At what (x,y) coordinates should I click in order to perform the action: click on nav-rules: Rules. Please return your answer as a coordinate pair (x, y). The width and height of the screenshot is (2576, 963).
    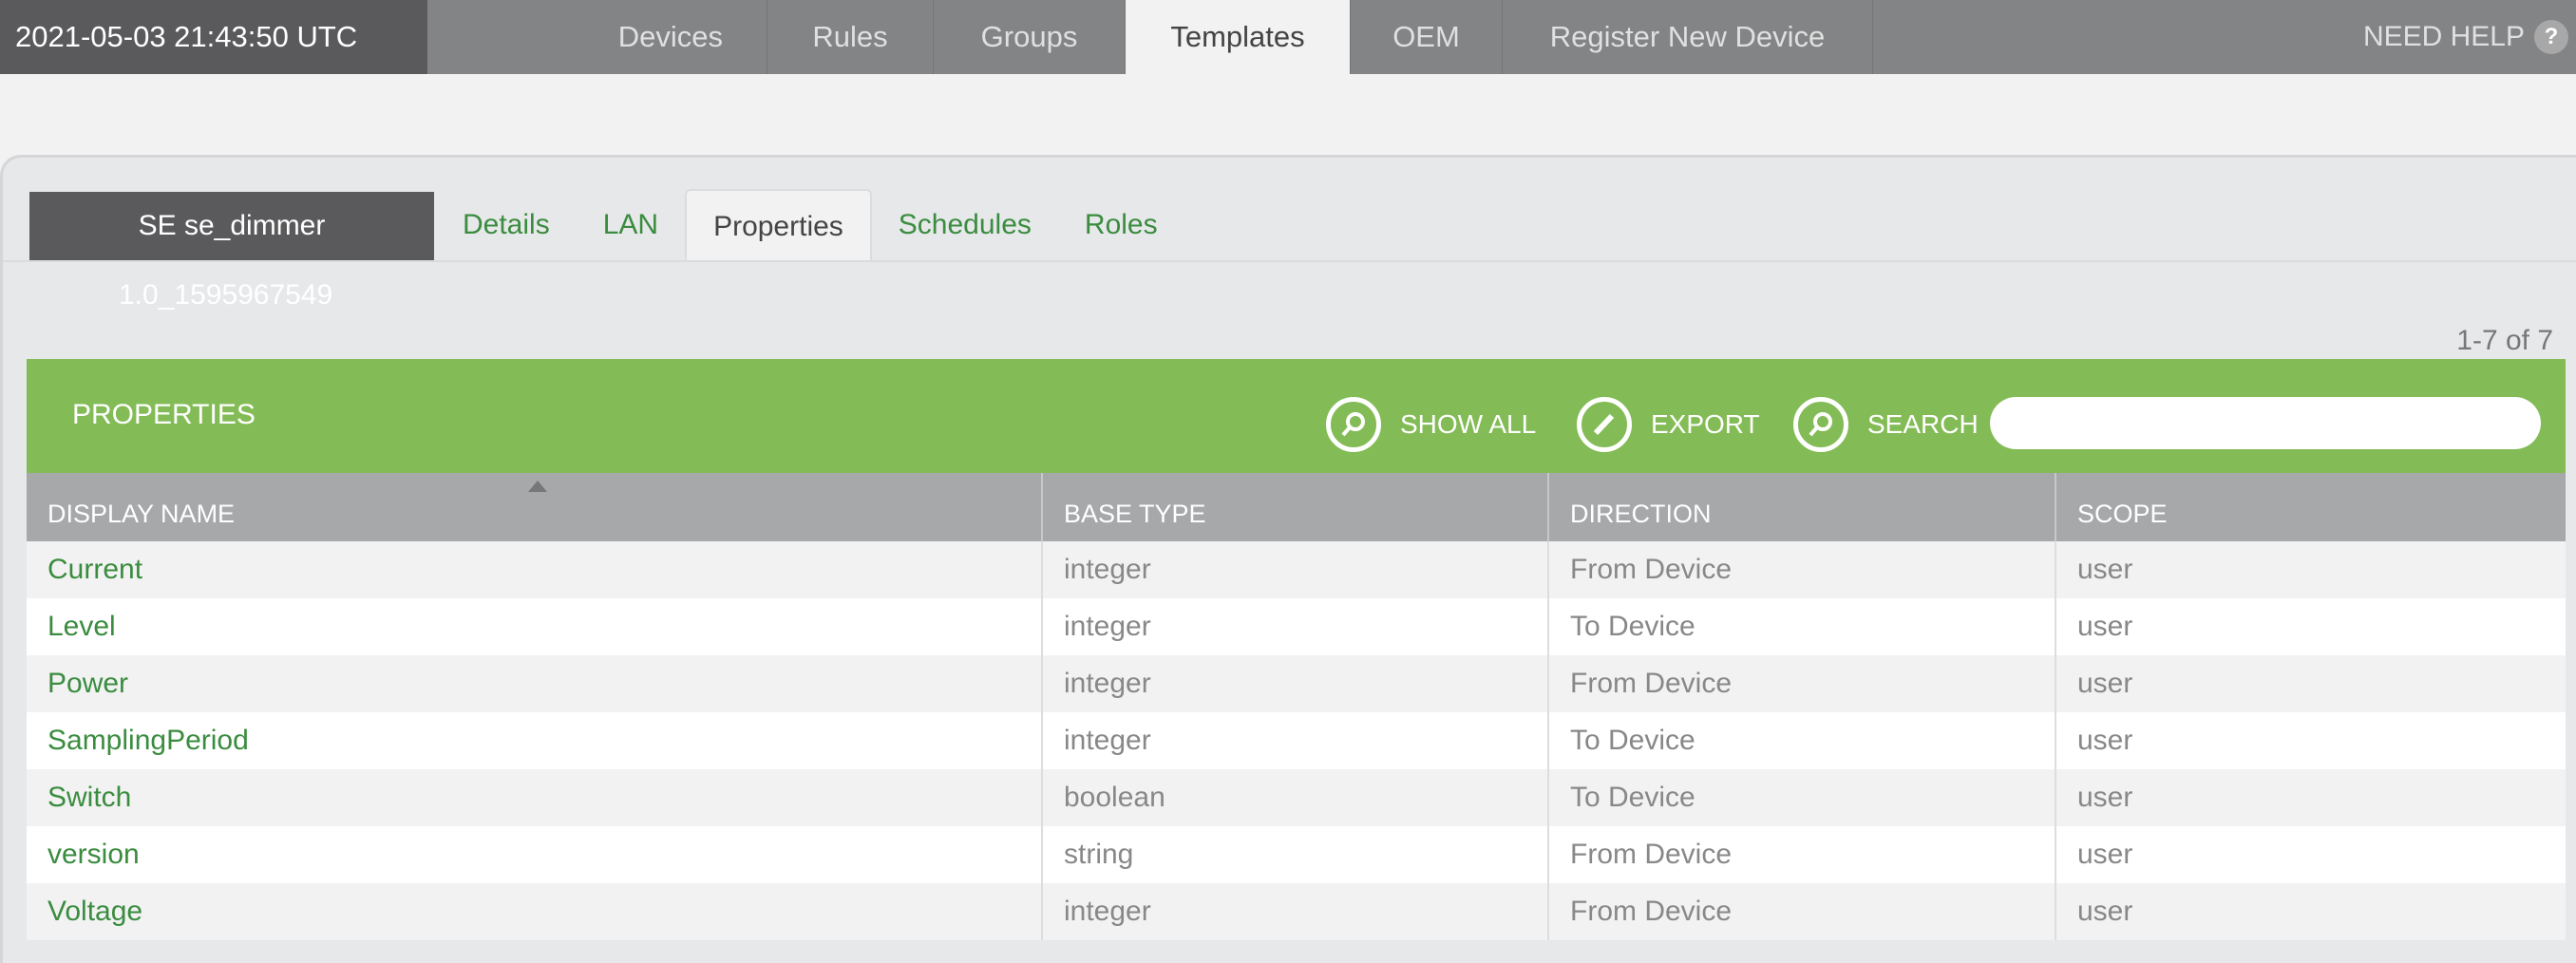
    Looking at the image, I should click on (850, 37).